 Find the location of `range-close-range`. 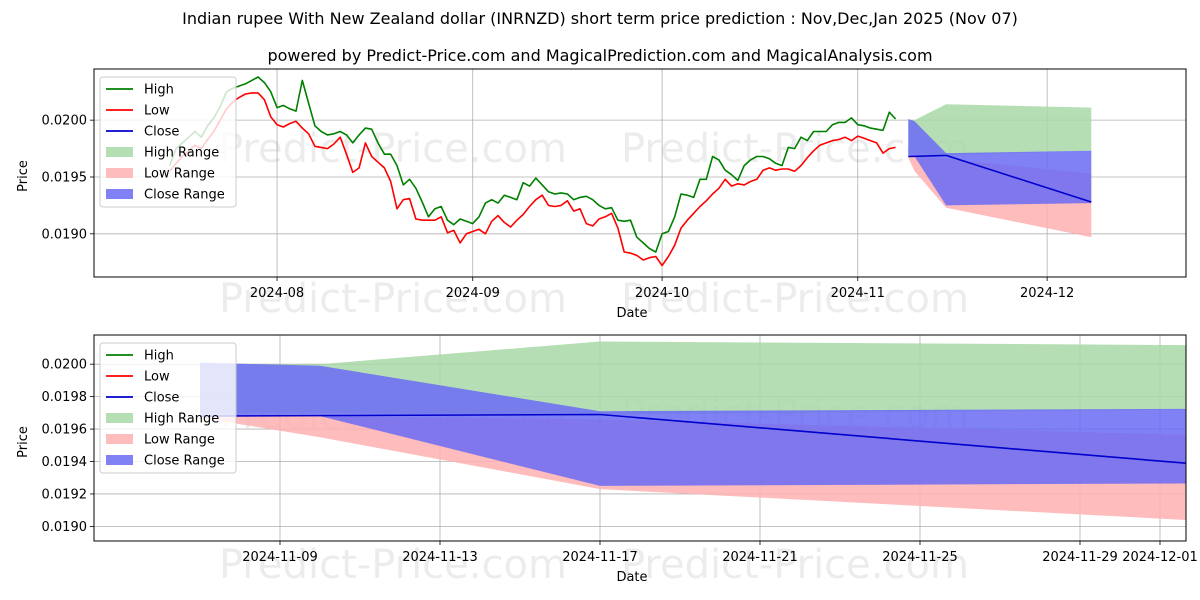

range-close-range is located at coordinates (1000, 162).